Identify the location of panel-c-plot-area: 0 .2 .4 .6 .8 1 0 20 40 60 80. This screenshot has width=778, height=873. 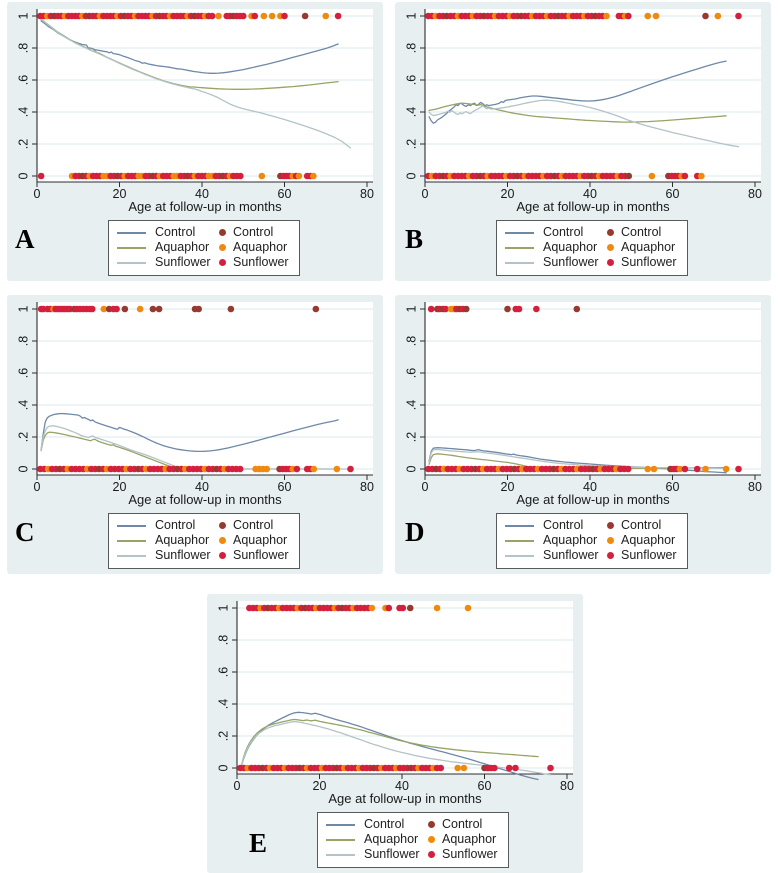
(195, 398).